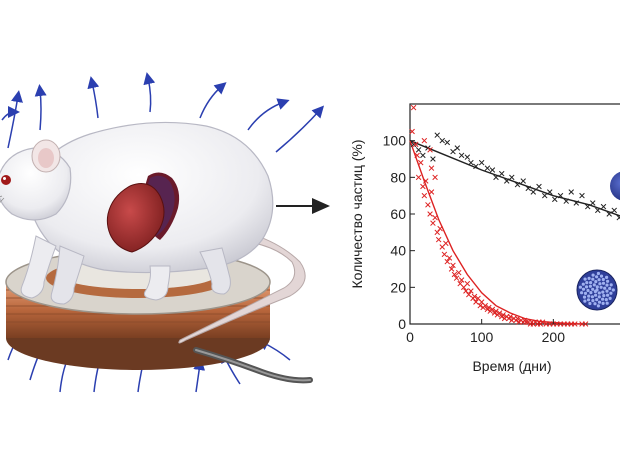  I want to click on y-tick-label: 100, so click(395, 141).